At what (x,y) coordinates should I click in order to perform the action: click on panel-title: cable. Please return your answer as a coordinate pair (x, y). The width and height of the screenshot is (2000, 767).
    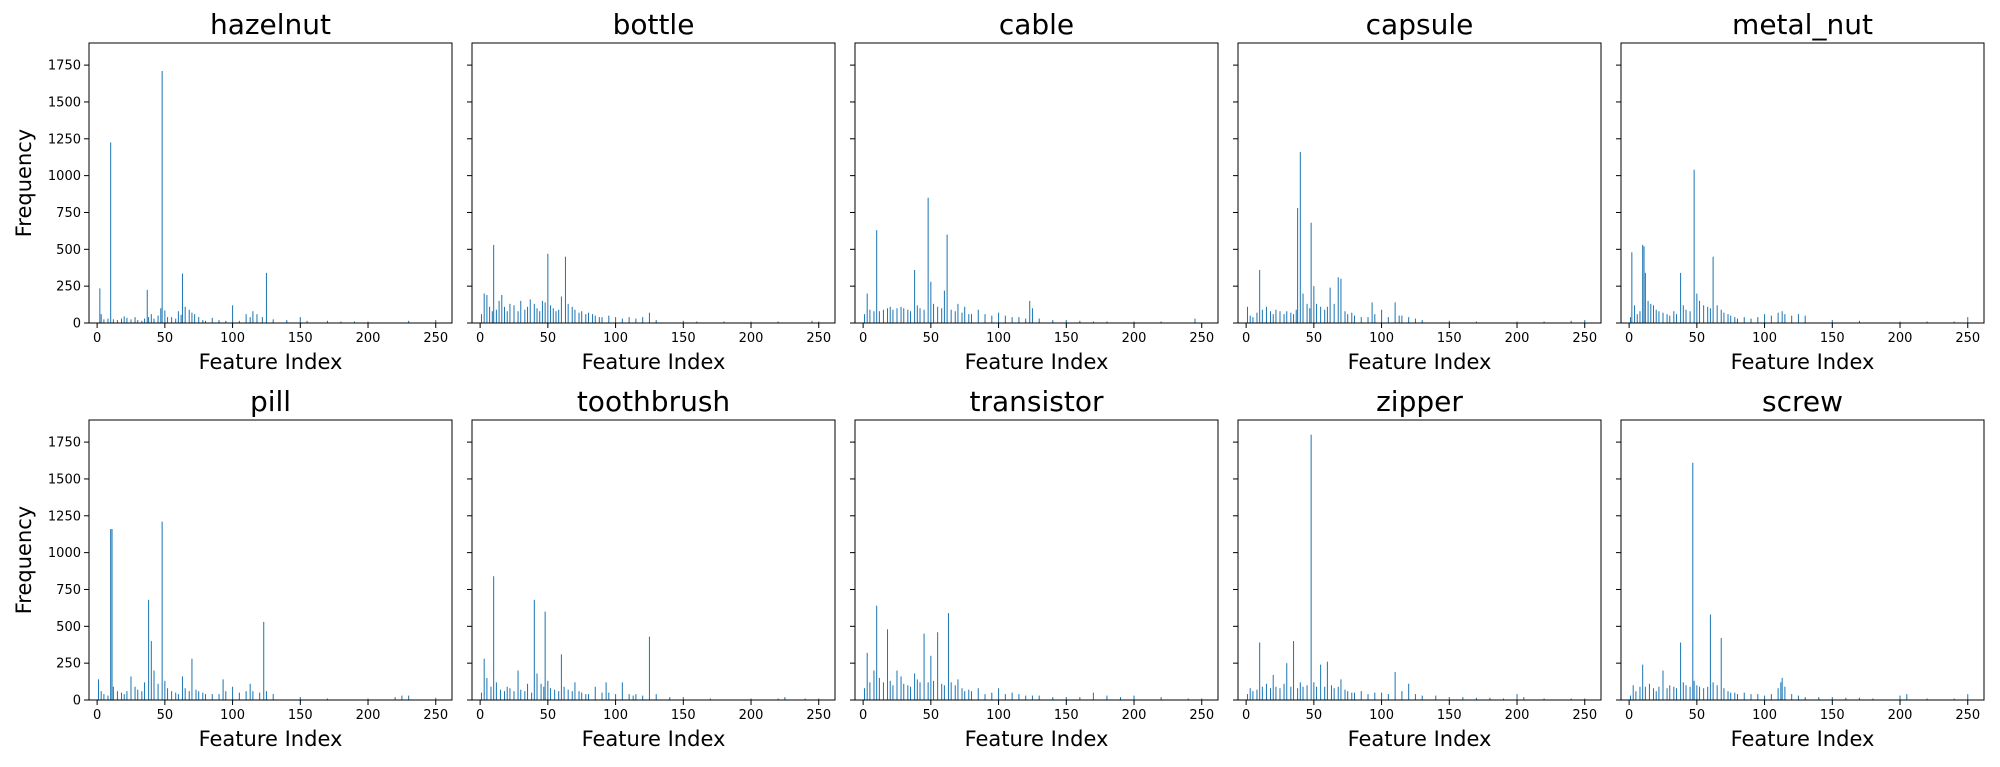
    Looking at the image, I should click on (1036, 24).